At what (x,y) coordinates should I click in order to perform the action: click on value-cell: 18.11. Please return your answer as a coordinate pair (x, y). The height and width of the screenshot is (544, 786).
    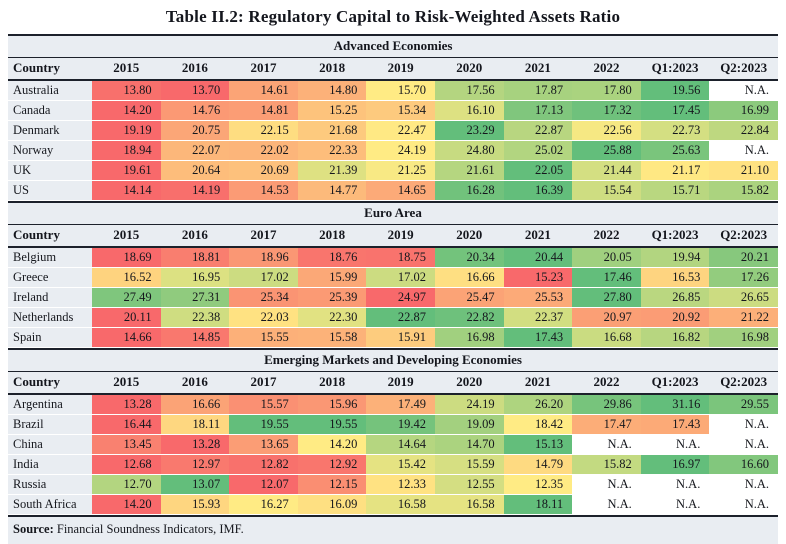
    Looking at the image, I should click on (195, 424).